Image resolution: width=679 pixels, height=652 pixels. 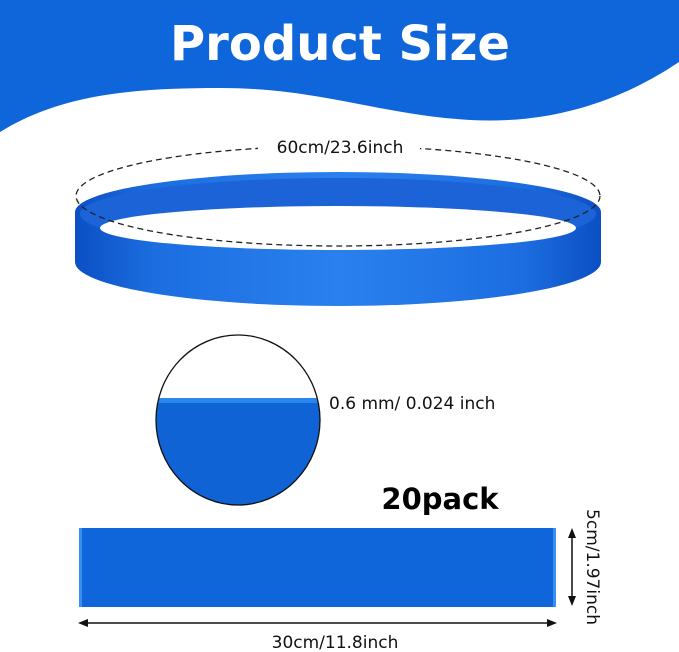 What do you see at coordinates (440, 499) in the screenshot?
I see `pack-count-label: 20pack` at bounding box center [440, 499].